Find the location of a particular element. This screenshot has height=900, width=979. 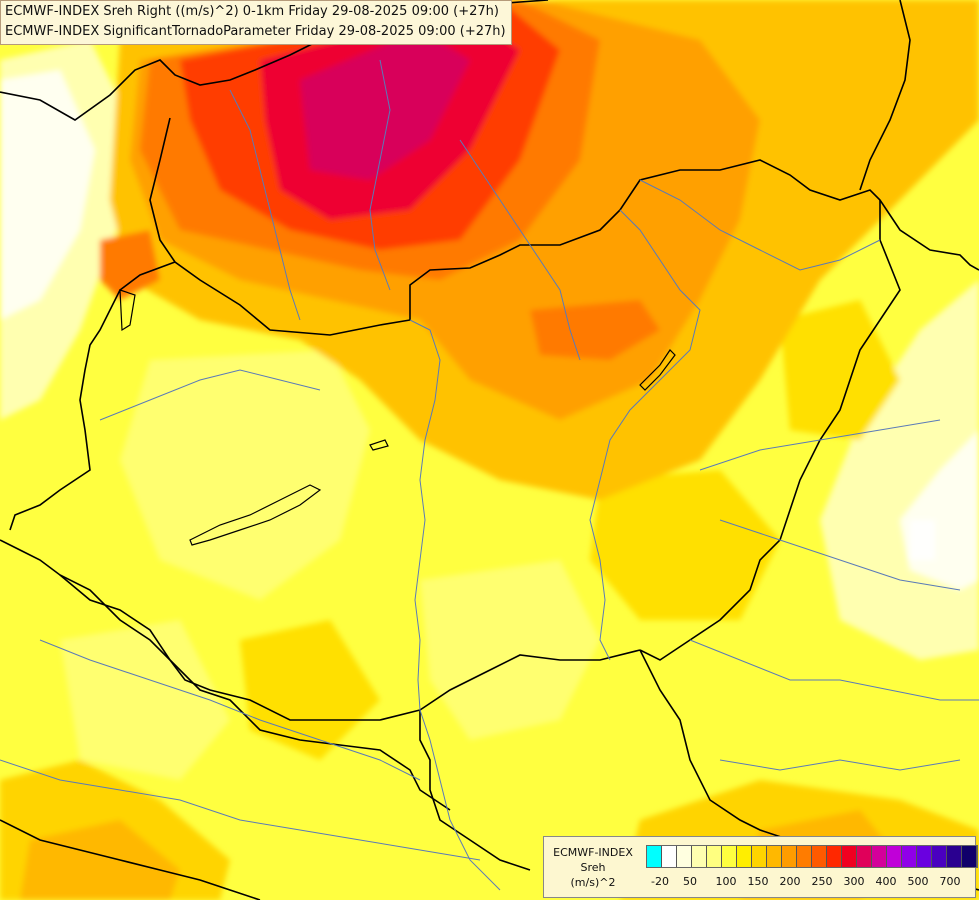

river-east2 is located at coordinates (840, 555).